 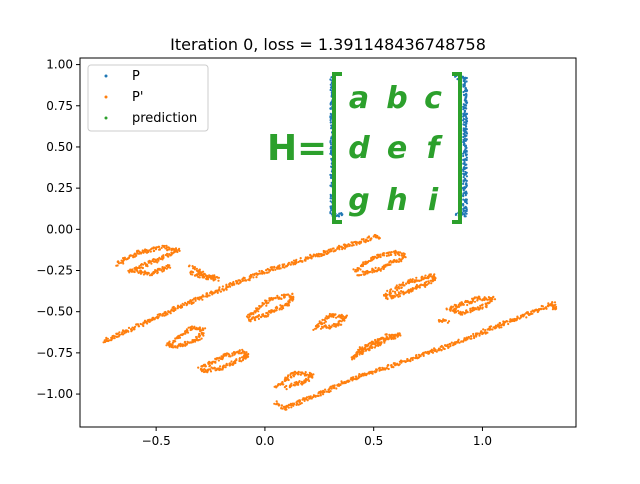 What do you see at coordinates (59, 147) in the screenshot?
I see `y-tick-label: 0.50` at bounding box center [59, 147].